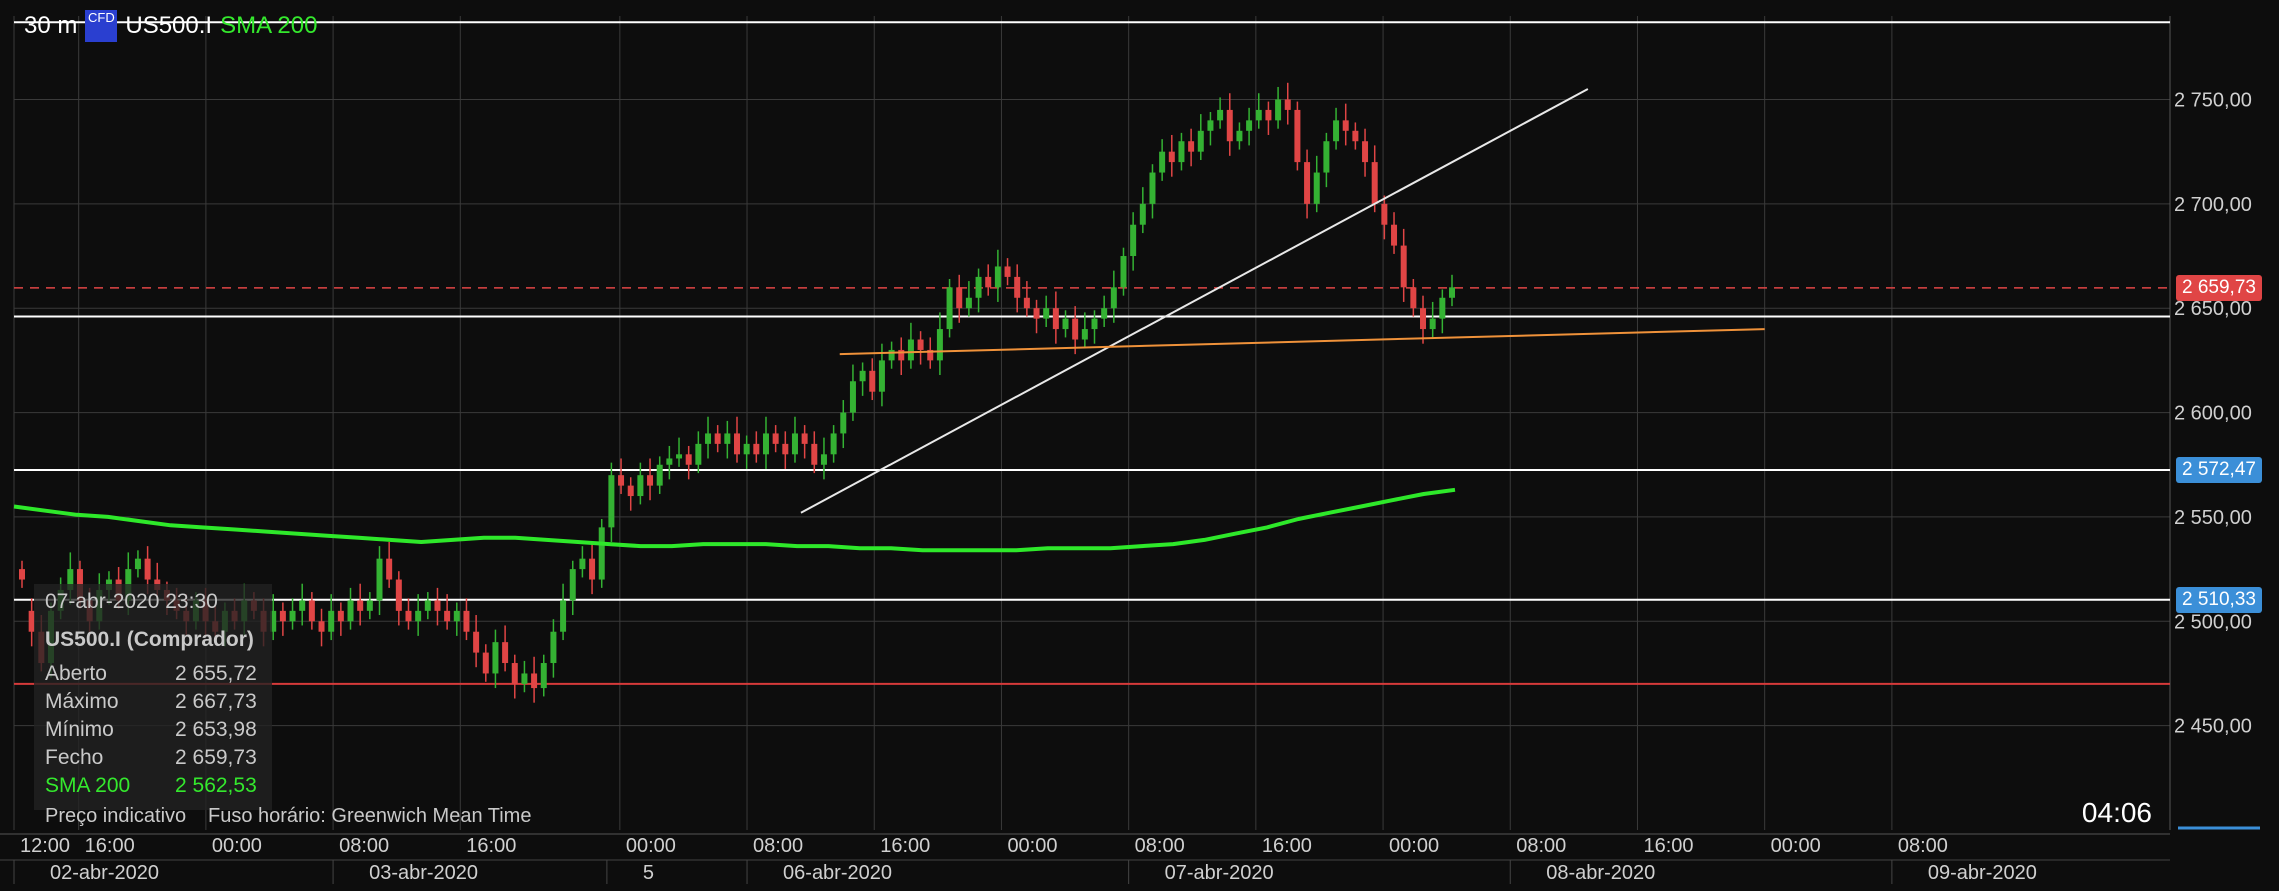 The width and height of the screenshot is (2279, 891). I want to click on timeframe-label: 30 m, so click(51, 25).